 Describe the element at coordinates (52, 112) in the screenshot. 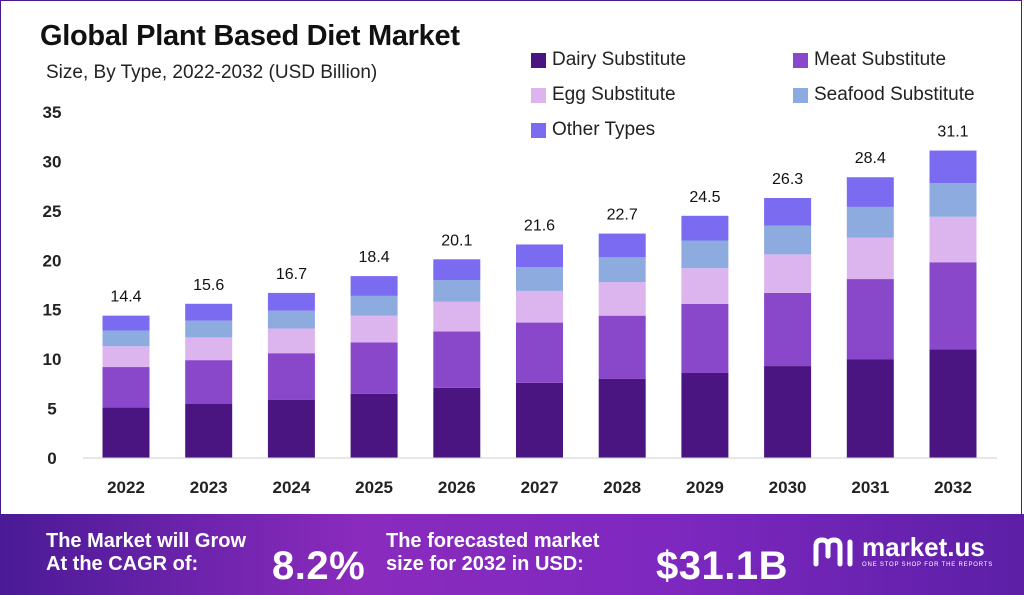

I see `y-tick-label-35: 35` at that location.